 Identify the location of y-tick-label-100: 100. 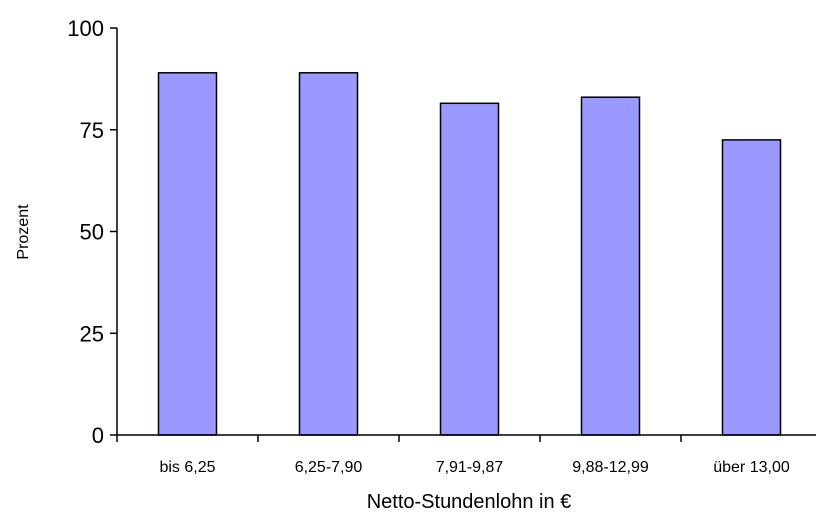
(85, 28).